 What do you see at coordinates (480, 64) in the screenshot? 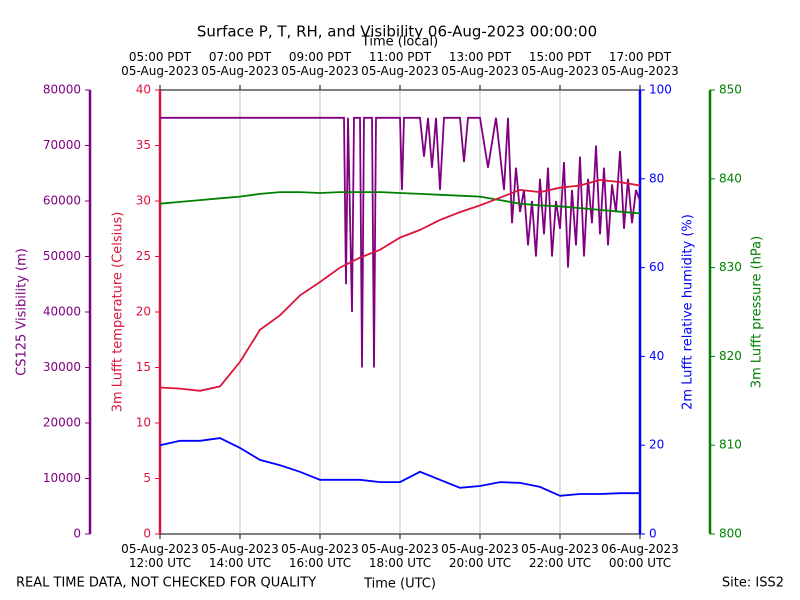
I see `x2-tick-label: 13:00 PDT 05-Aug-2023` at bounding box center [480, 64].